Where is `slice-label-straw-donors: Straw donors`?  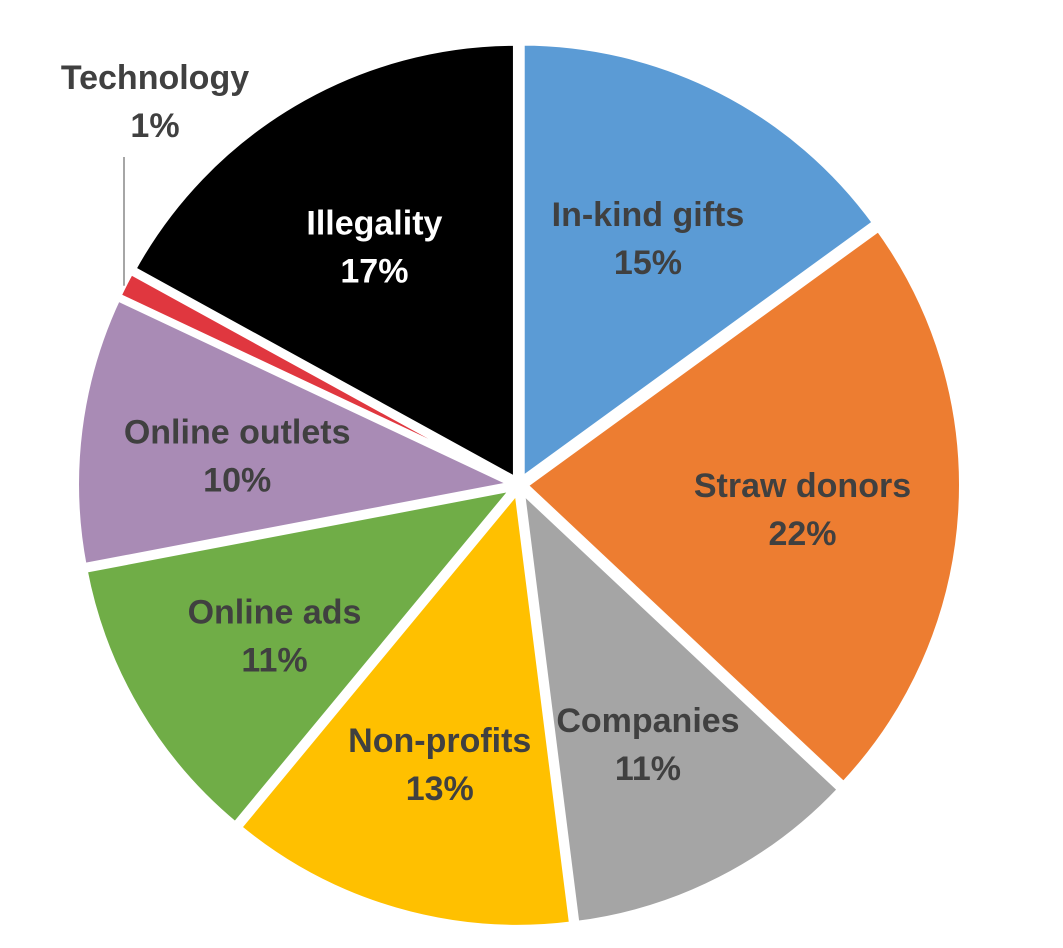
slice-label-straw-donors: Straw donors is located at coordinates (802, 486).